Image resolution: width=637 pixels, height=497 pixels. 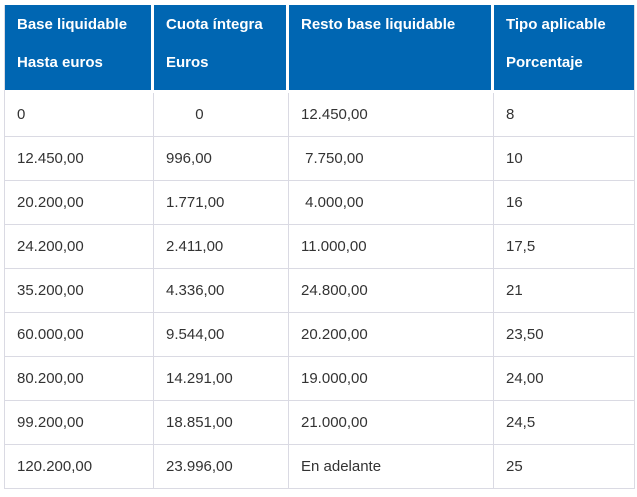 What do you see at coordinates (564, 291) in the screenshot?
I see `cell-tipo: 21` at bounding box center [564, 291].